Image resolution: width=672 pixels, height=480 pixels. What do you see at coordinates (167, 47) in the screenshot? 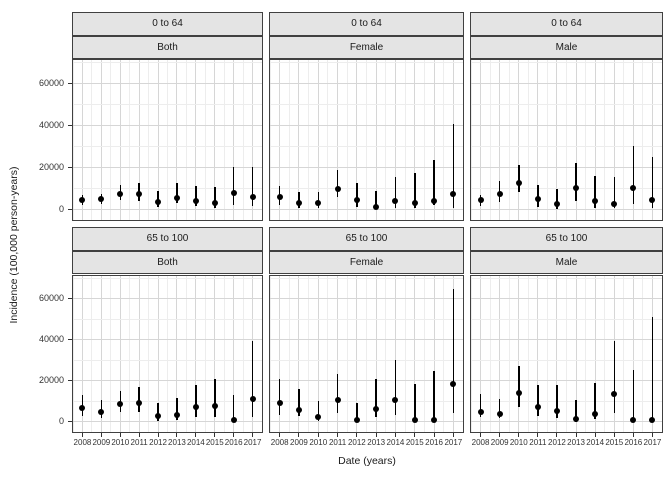
I see `facet-strip-sex: Both` at bounding box center [167, 47].